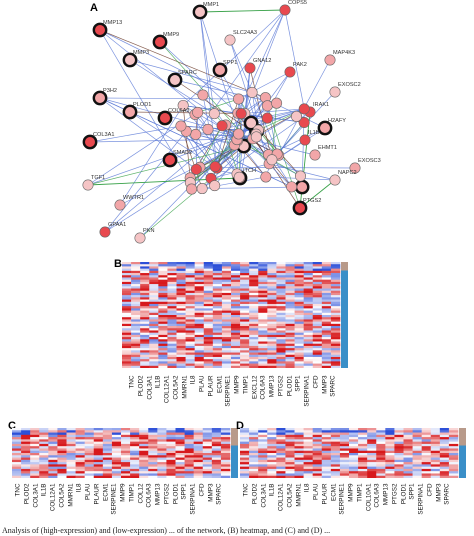 The image size is (474, 536). Describe the element at coordinates (158, 382) in the screenshot. I see `b-gene-label: IL1B` at that location.